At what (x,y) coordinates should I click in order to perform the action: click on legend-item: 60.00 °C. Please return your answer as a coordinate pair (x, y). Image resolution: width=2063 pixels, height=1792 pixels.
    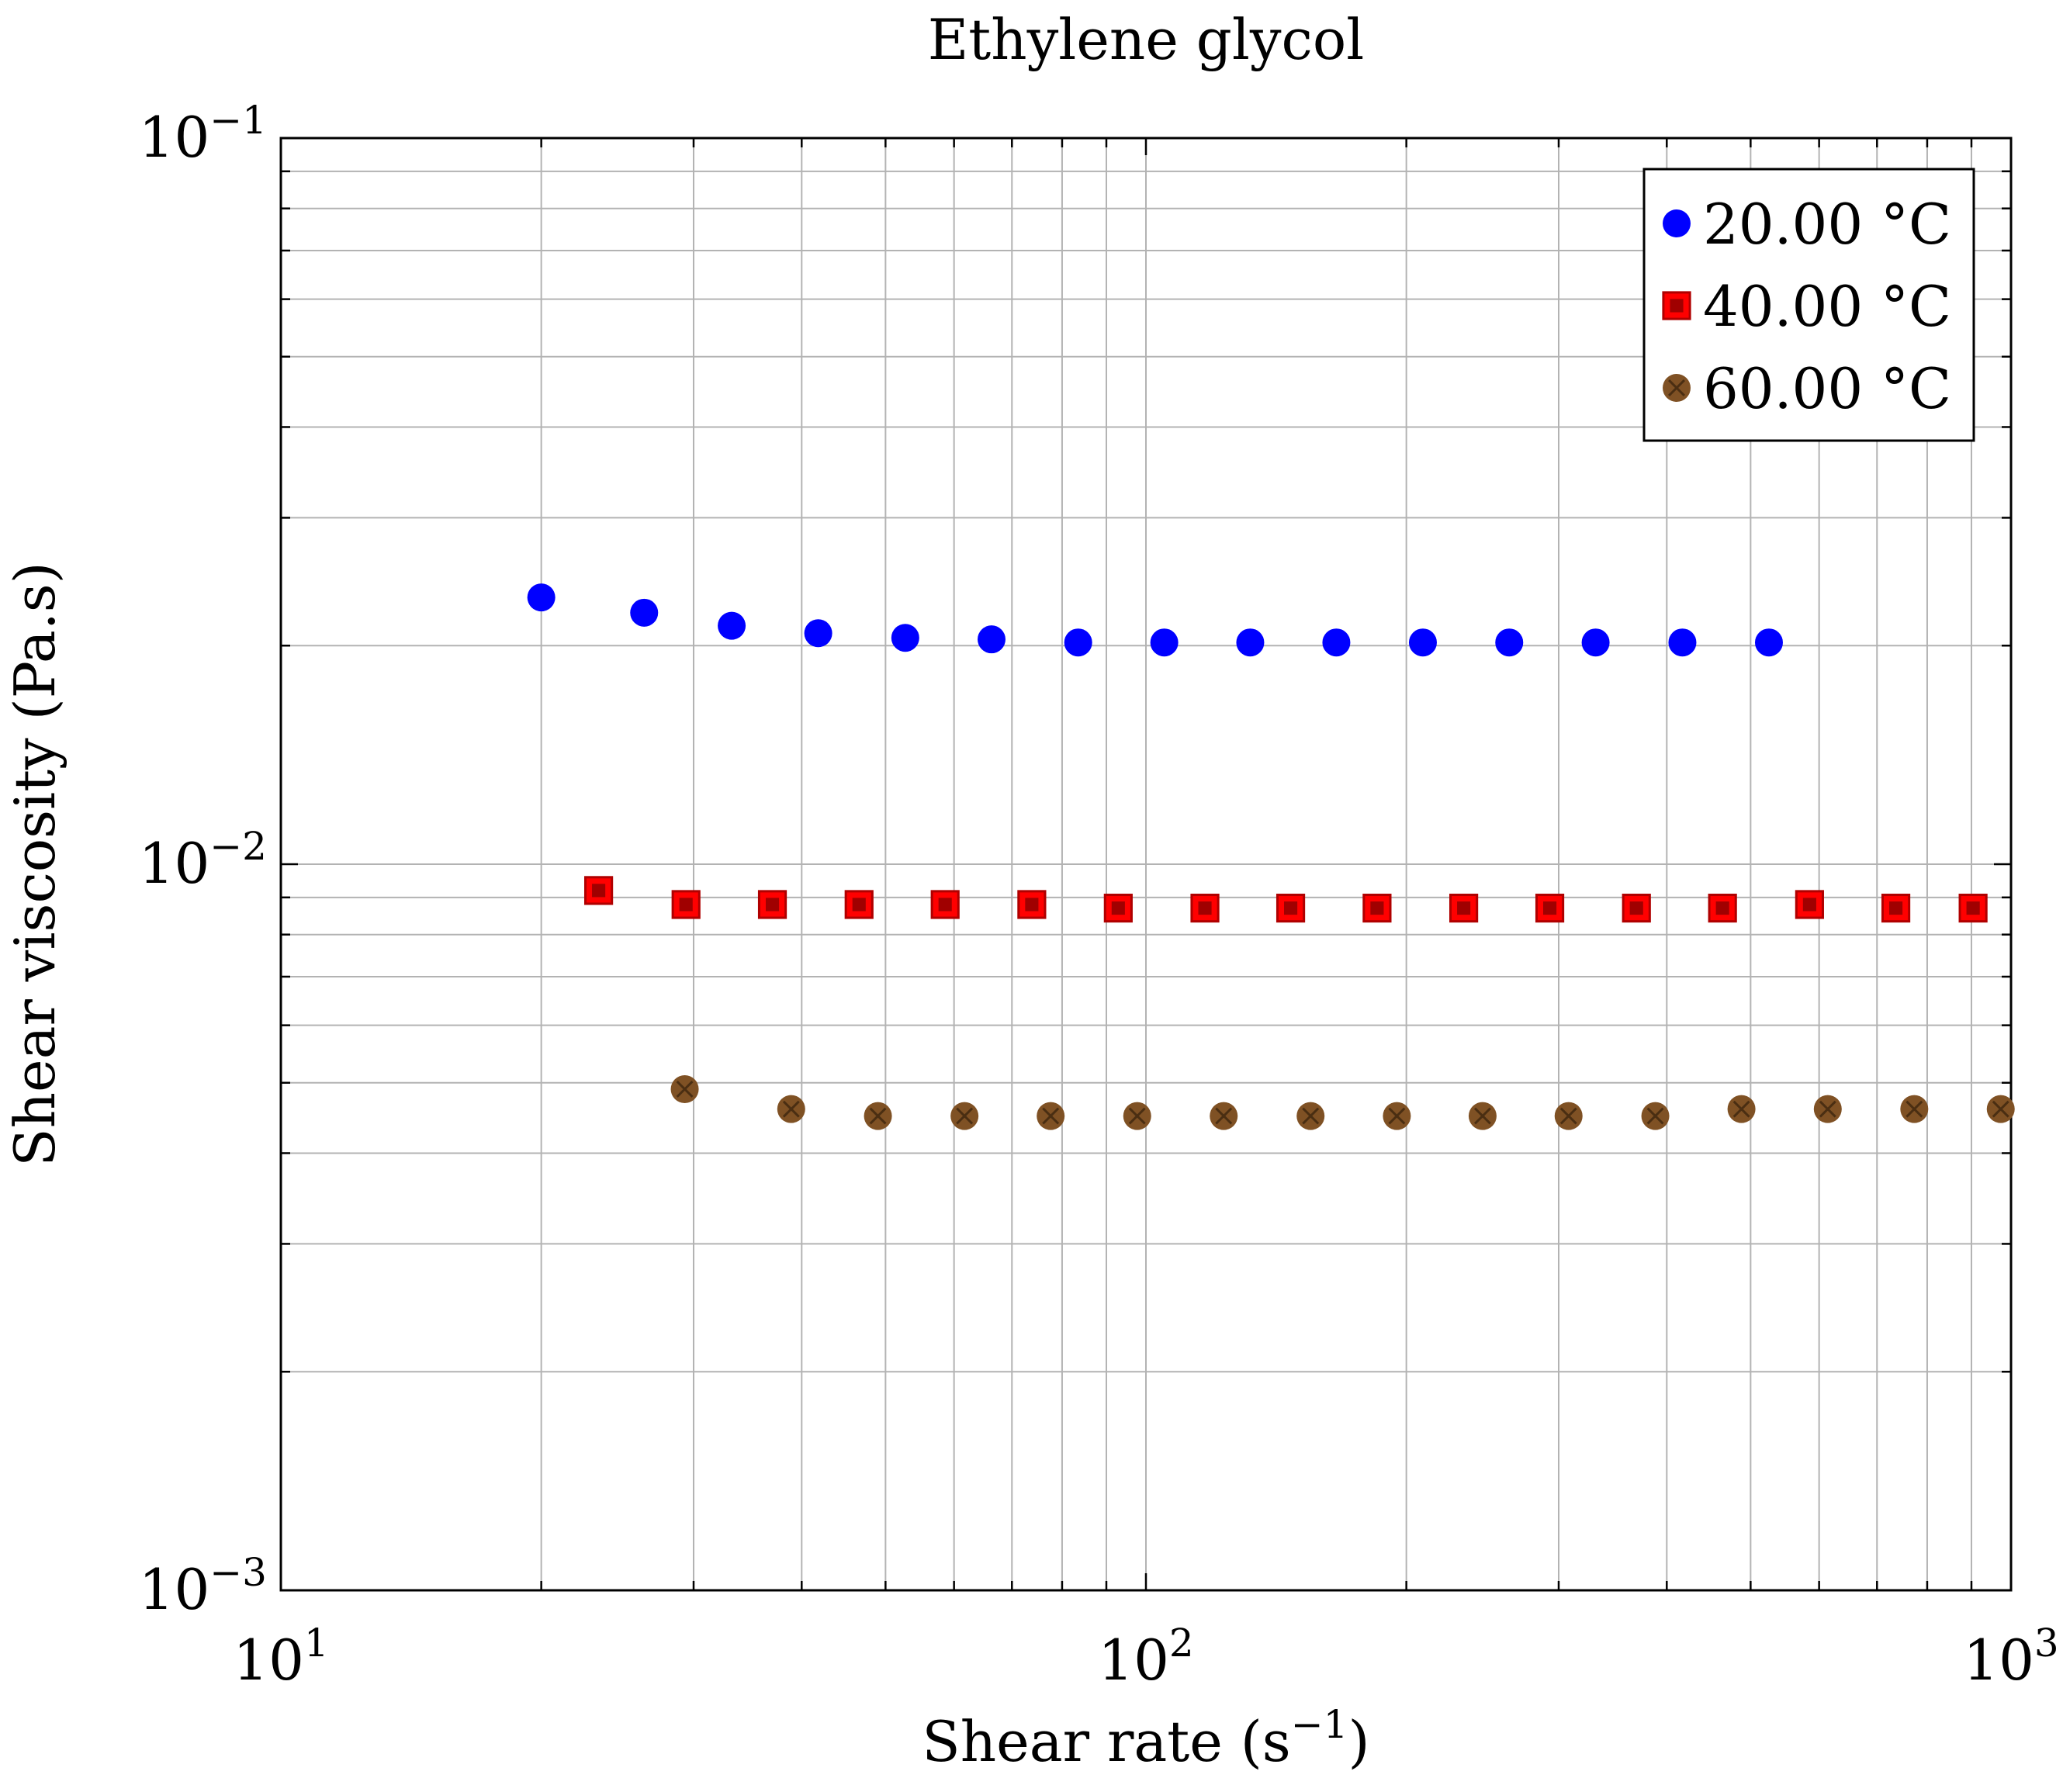
    Looking at the image, I should click on (1807, 388).